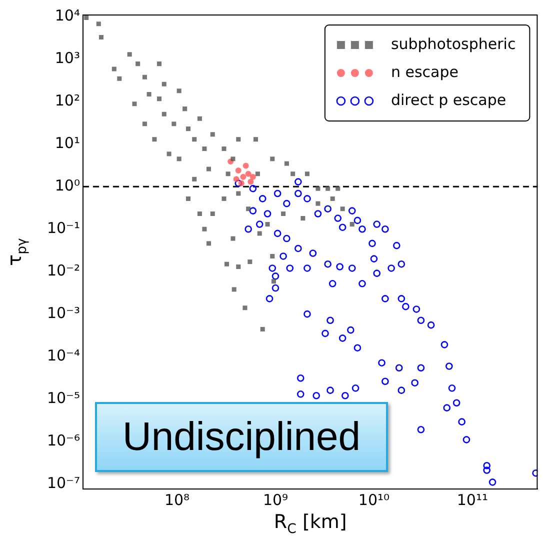  Describe the element at coordinates (67, 101) in the screenshot. I see `y-tick-label: 10²` at that location.